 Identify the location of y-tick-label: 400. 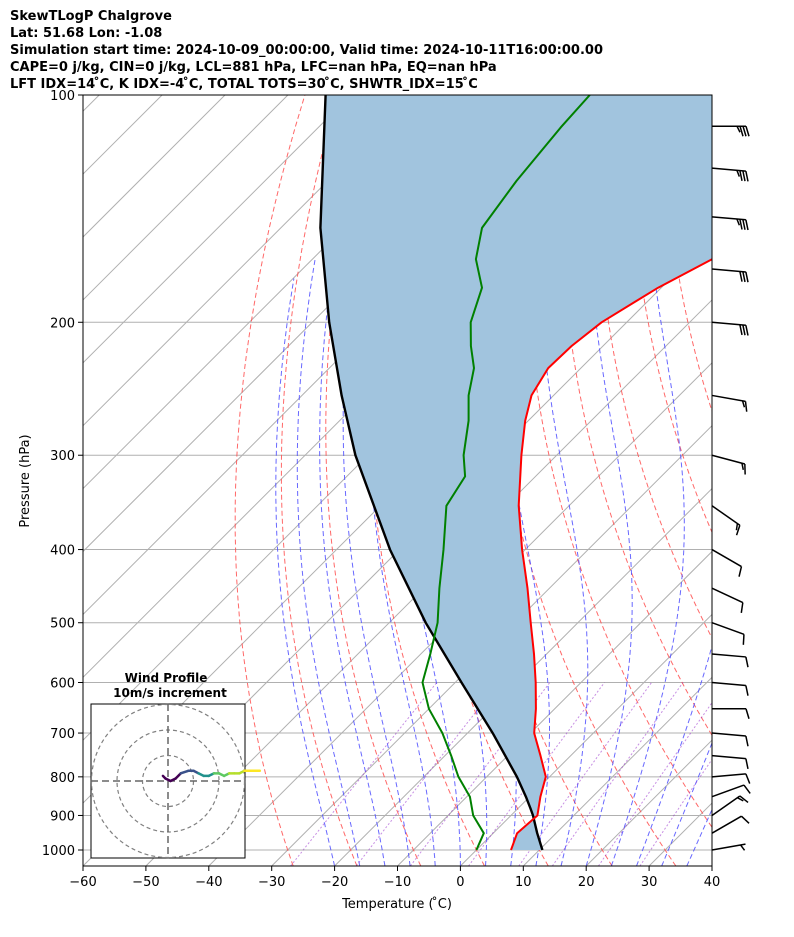
(62, 551).